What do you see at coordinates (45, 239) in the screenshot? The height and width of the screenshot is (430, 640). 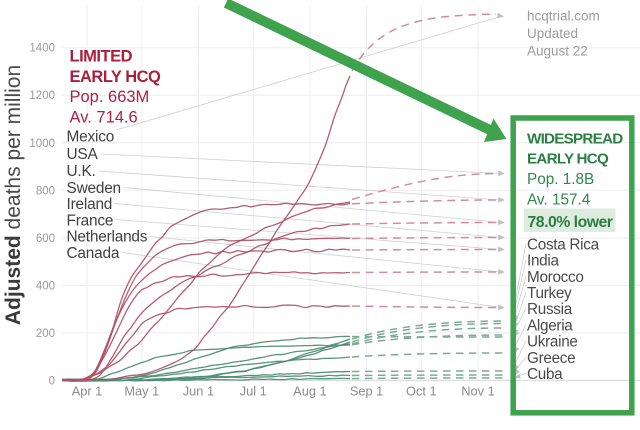 I see `svg-text: 600` at bounding box center [45, 239].